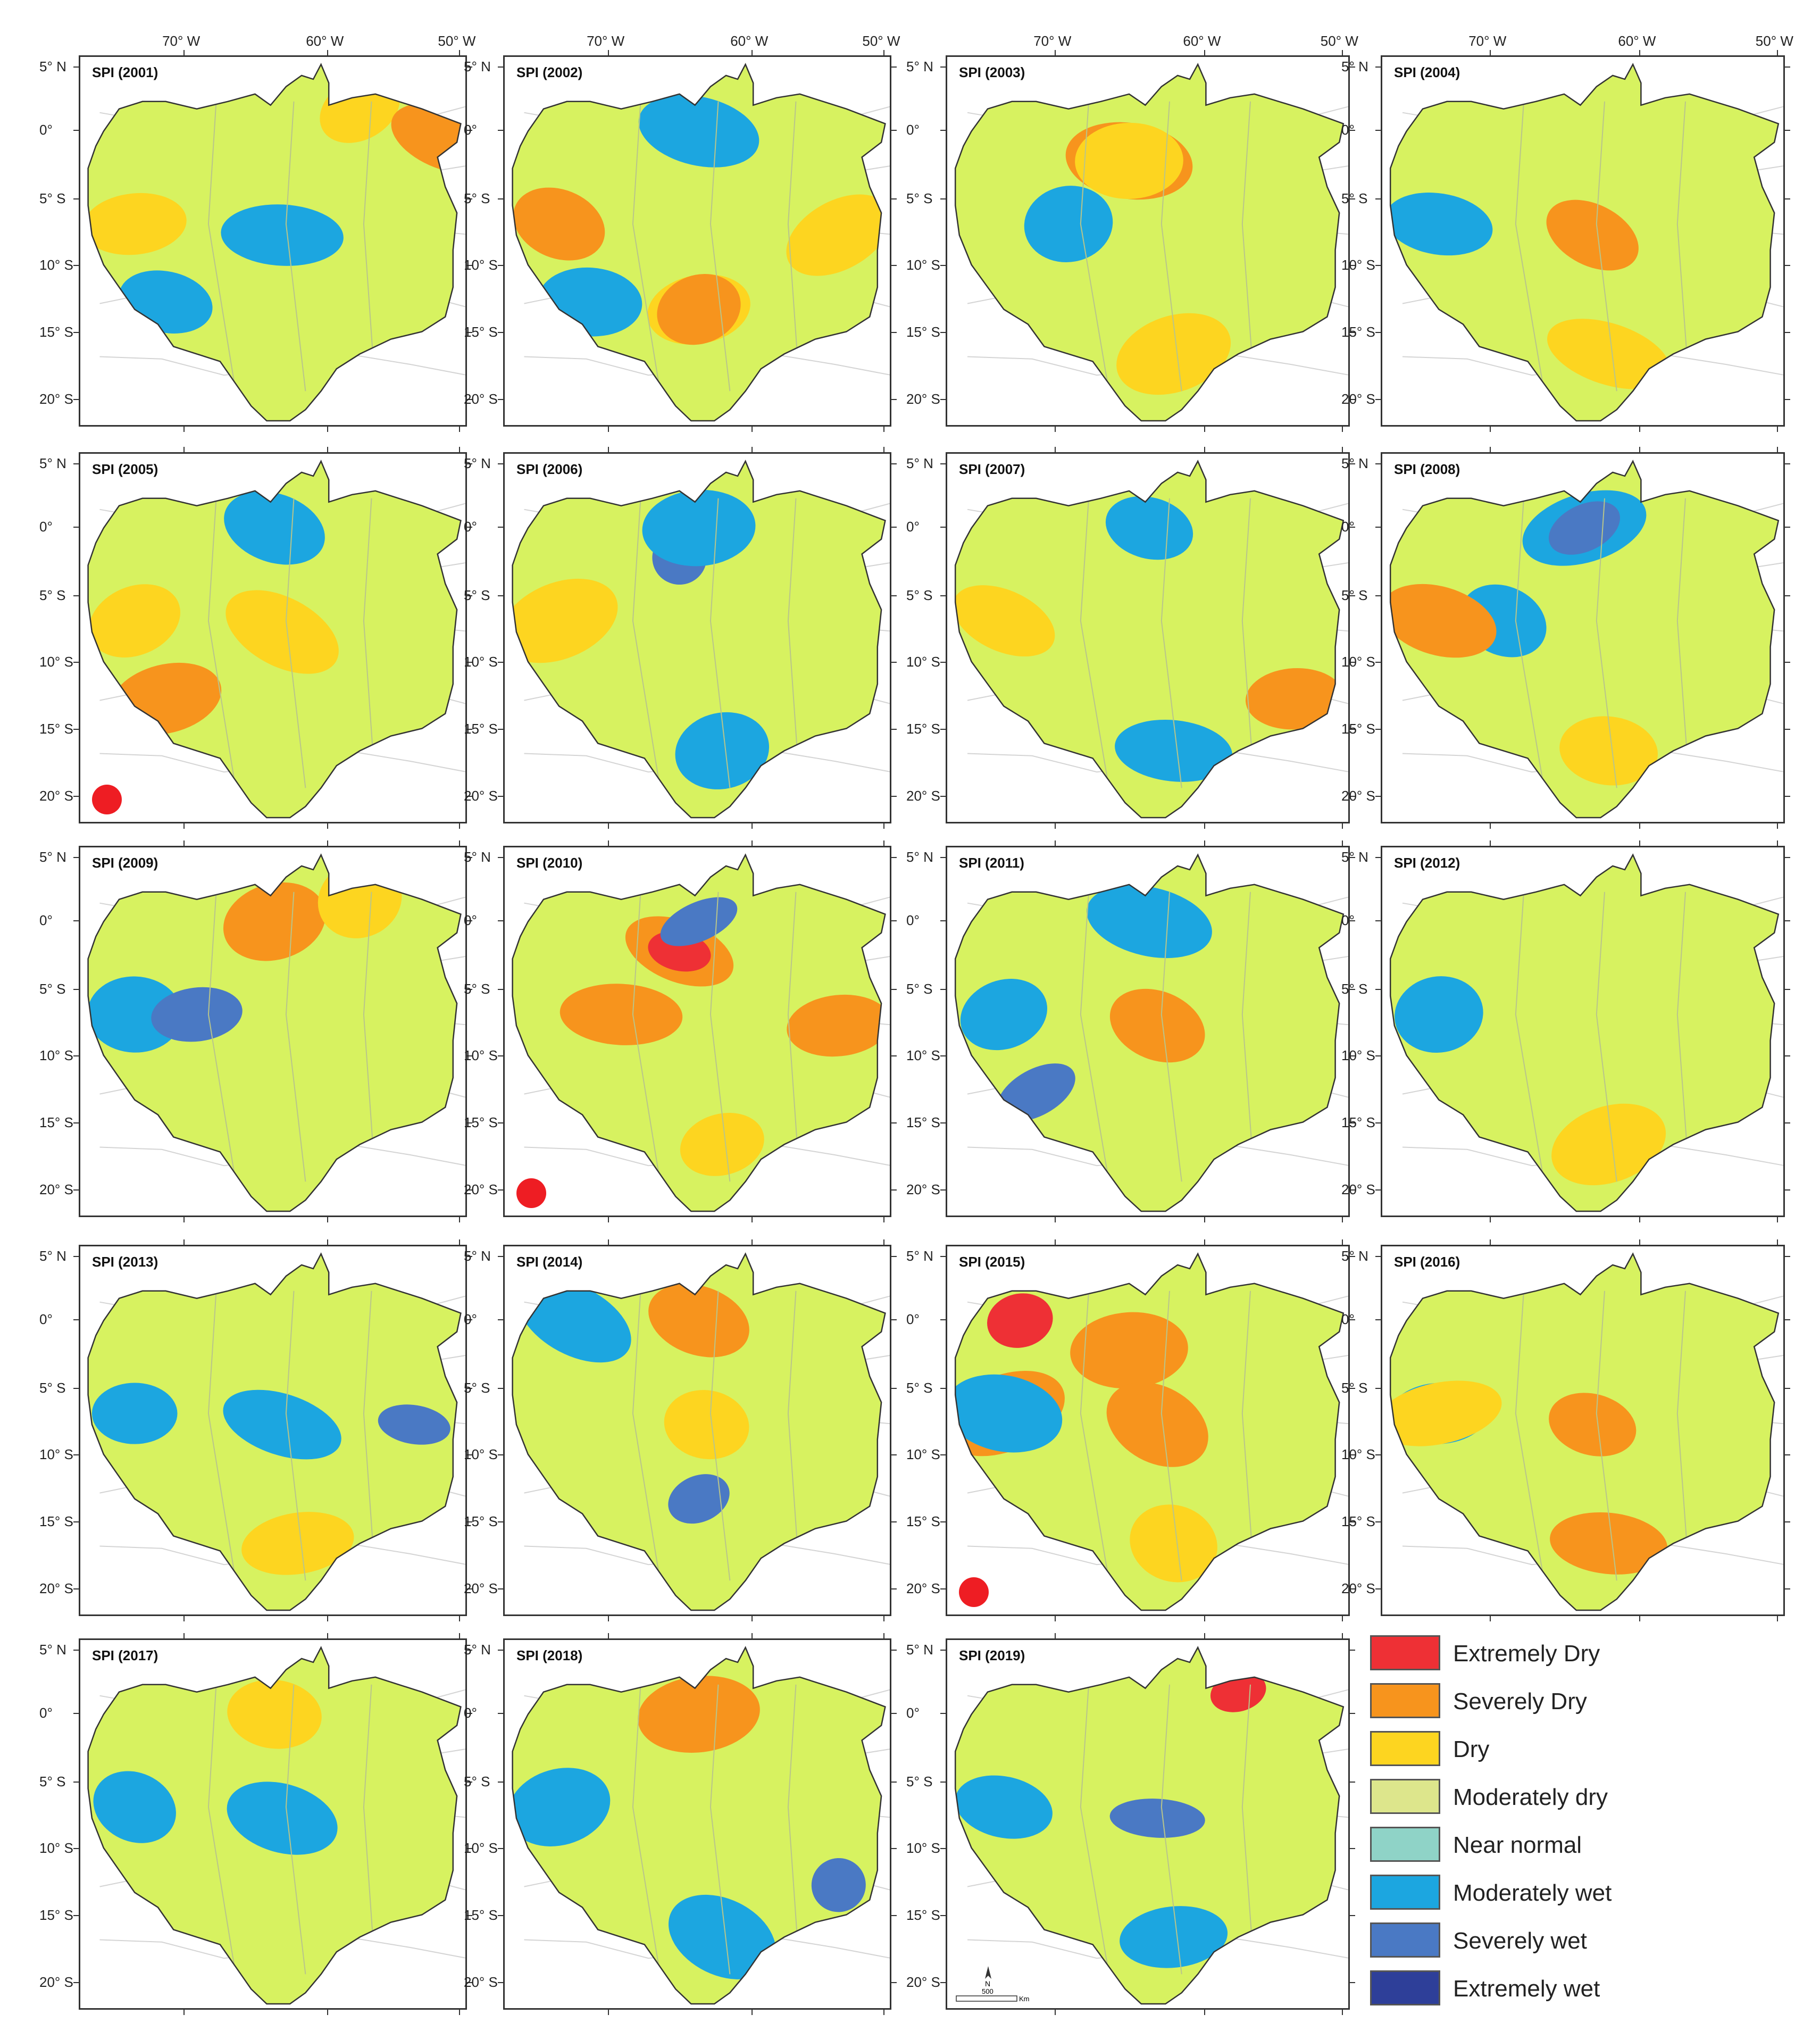  I want to click on legend-label: Extremely wet, so click(1526, 1989).